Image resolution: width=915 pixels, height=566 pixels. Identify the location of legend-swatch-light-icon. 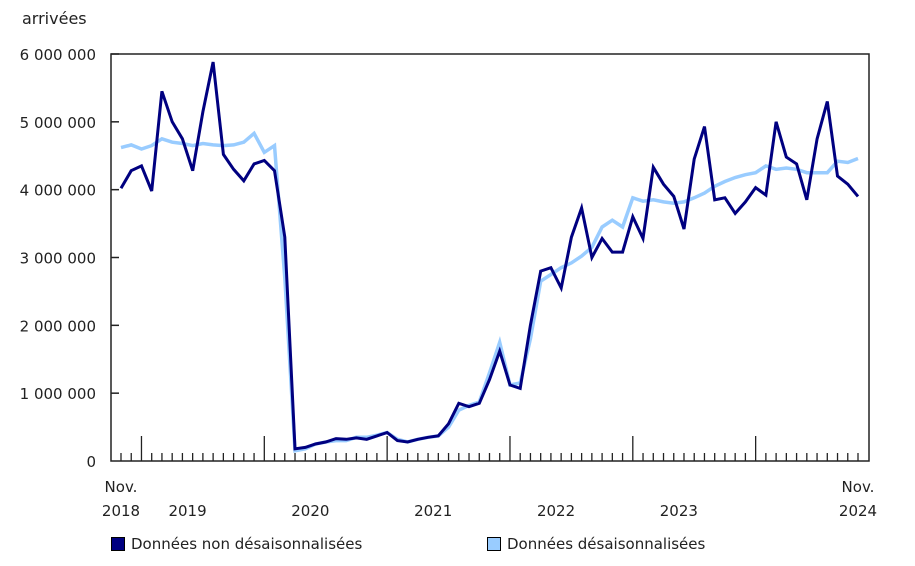
(494, 544).